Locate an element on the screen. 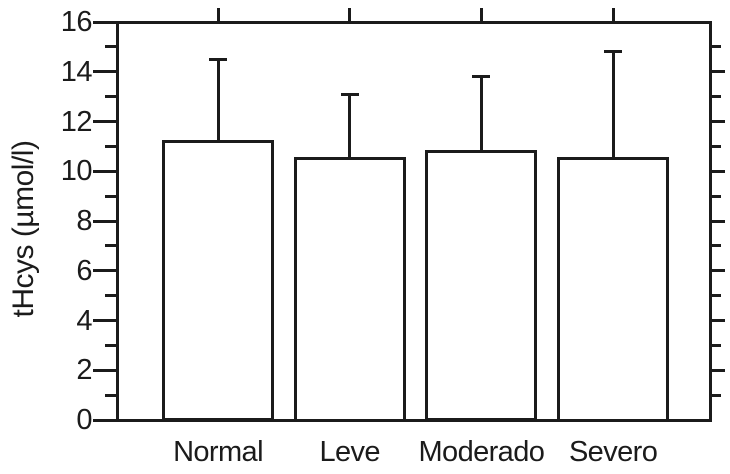 The image size is (730, 474). error-bar-stem-severo is located at coordinates (613, 105).